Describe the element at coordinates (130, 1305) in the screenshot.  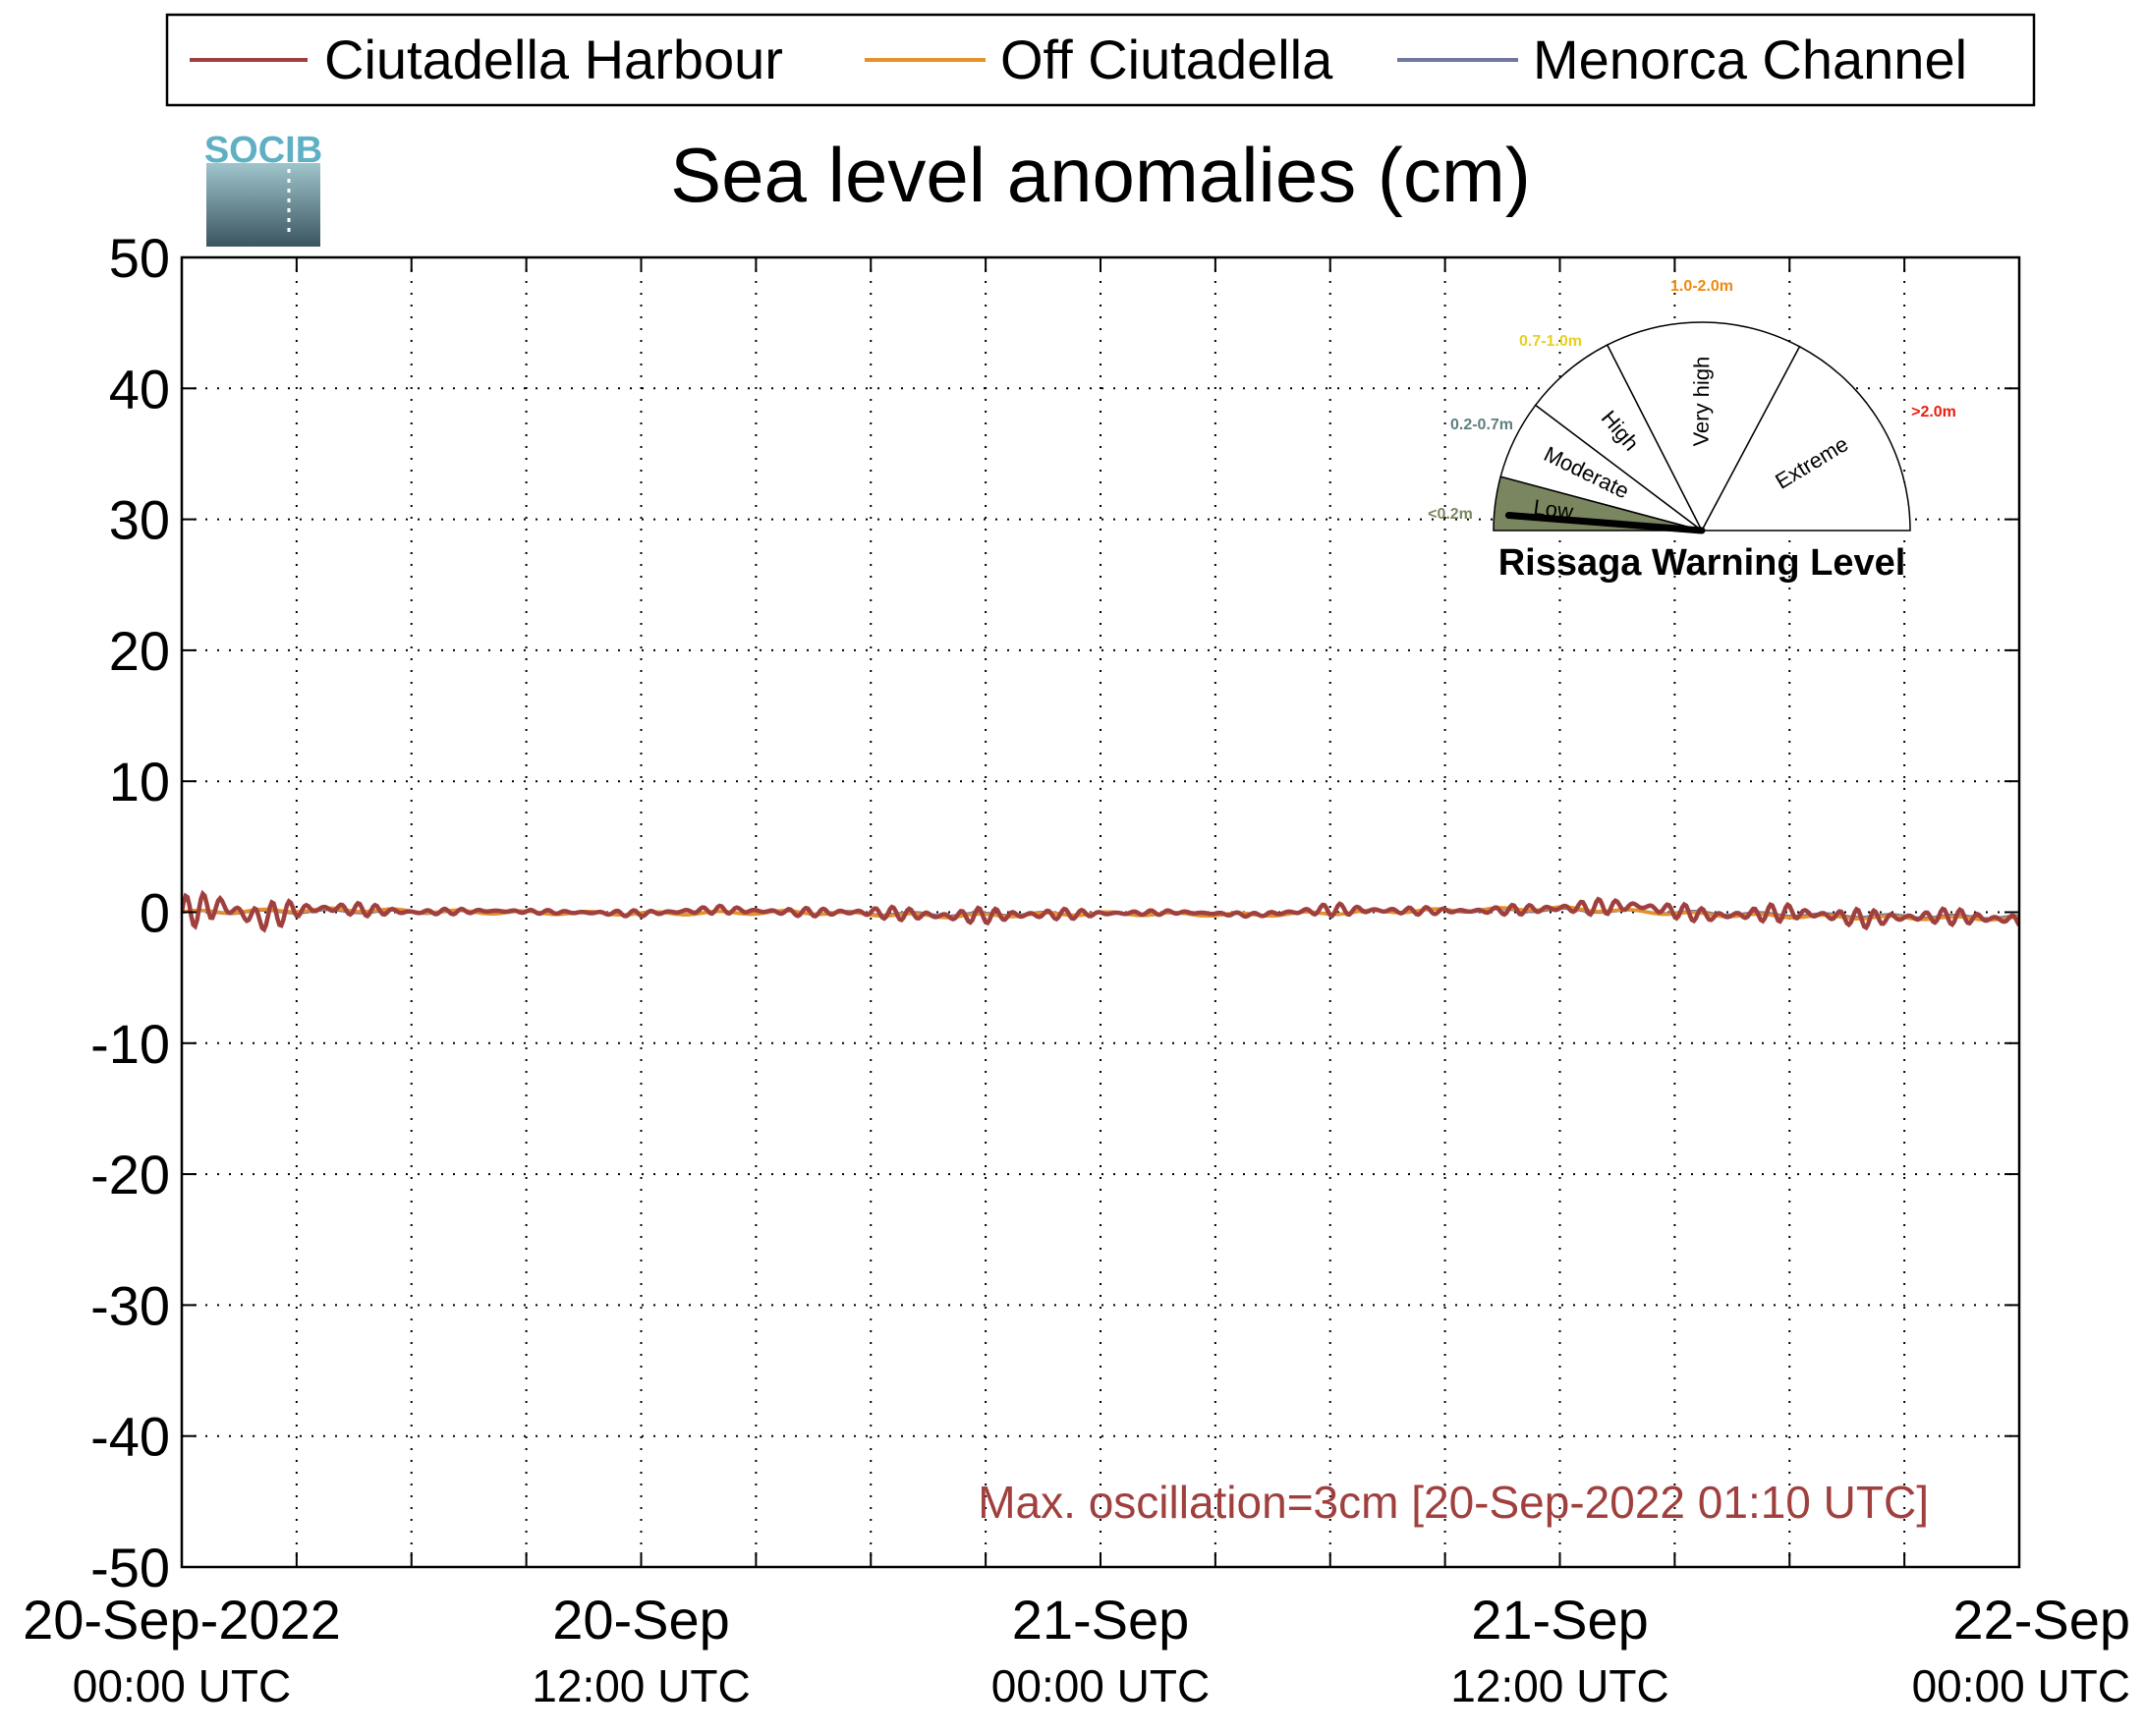
I see `y-tick-label: -30` at that location.